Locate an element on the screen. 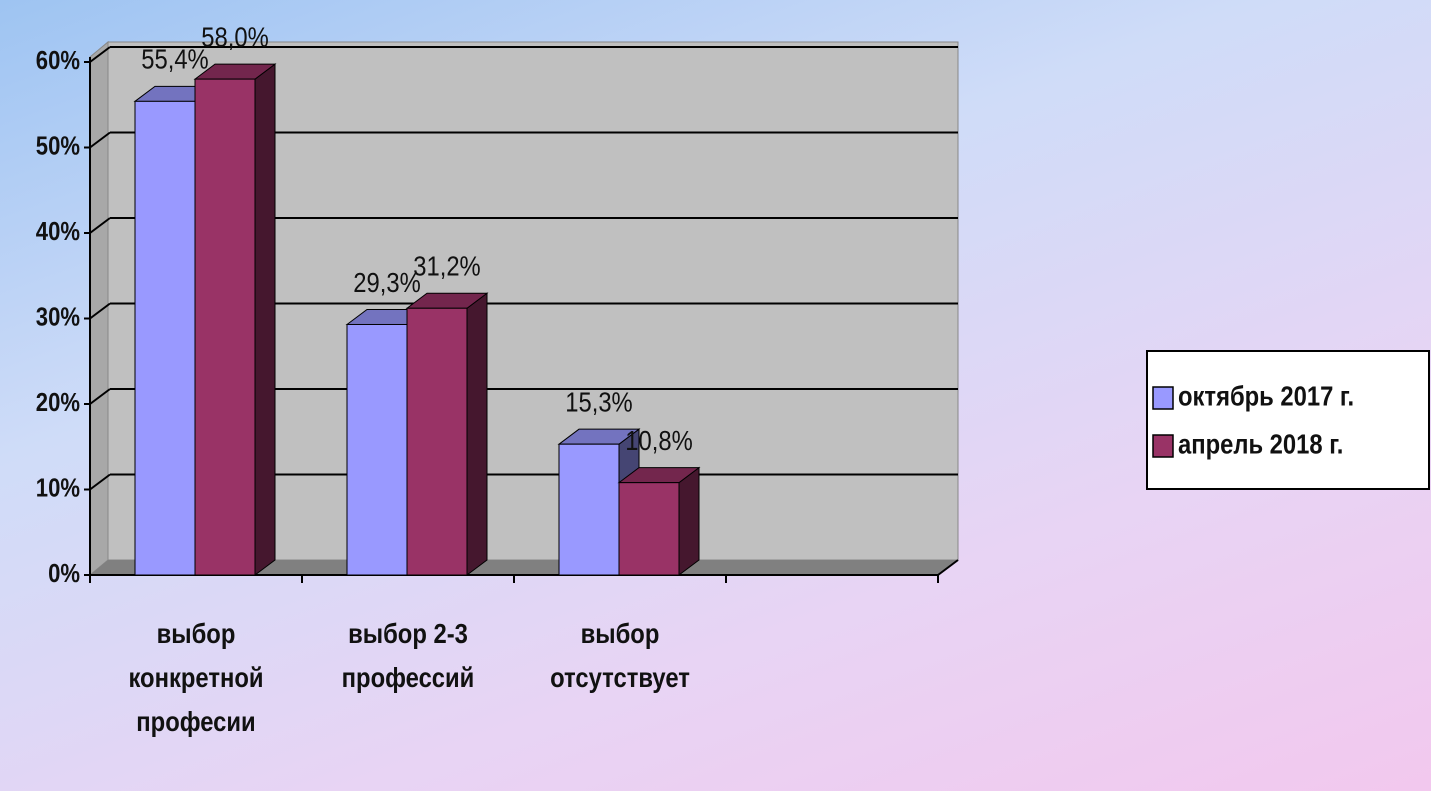 This screenshot has width=1431, height=791. y-tick-label: 60% is located at coordinates (58, 60).